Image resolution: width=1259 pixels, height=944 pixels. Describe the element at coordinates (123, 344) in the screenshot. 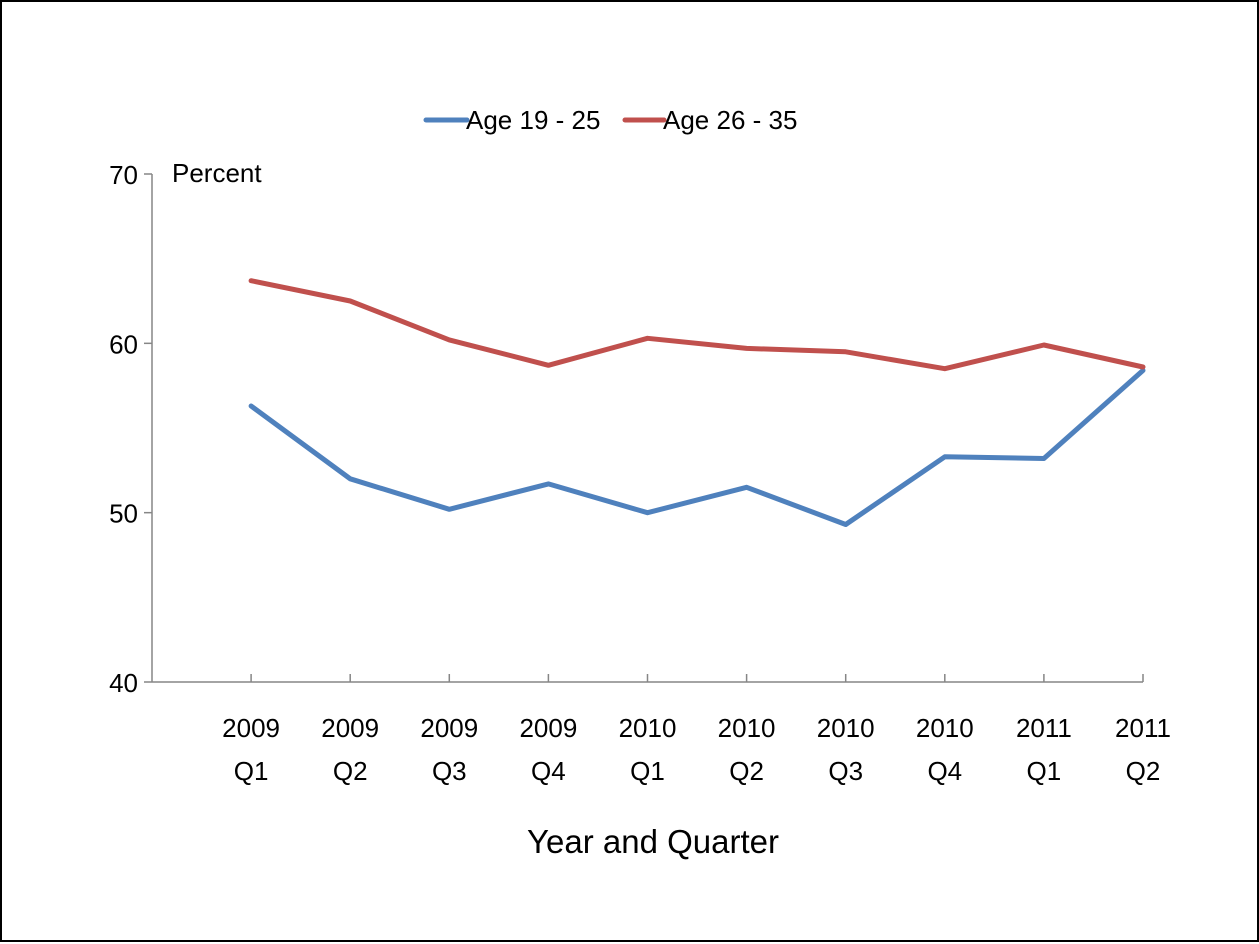

I see `y-tick-label: 60` at that location.